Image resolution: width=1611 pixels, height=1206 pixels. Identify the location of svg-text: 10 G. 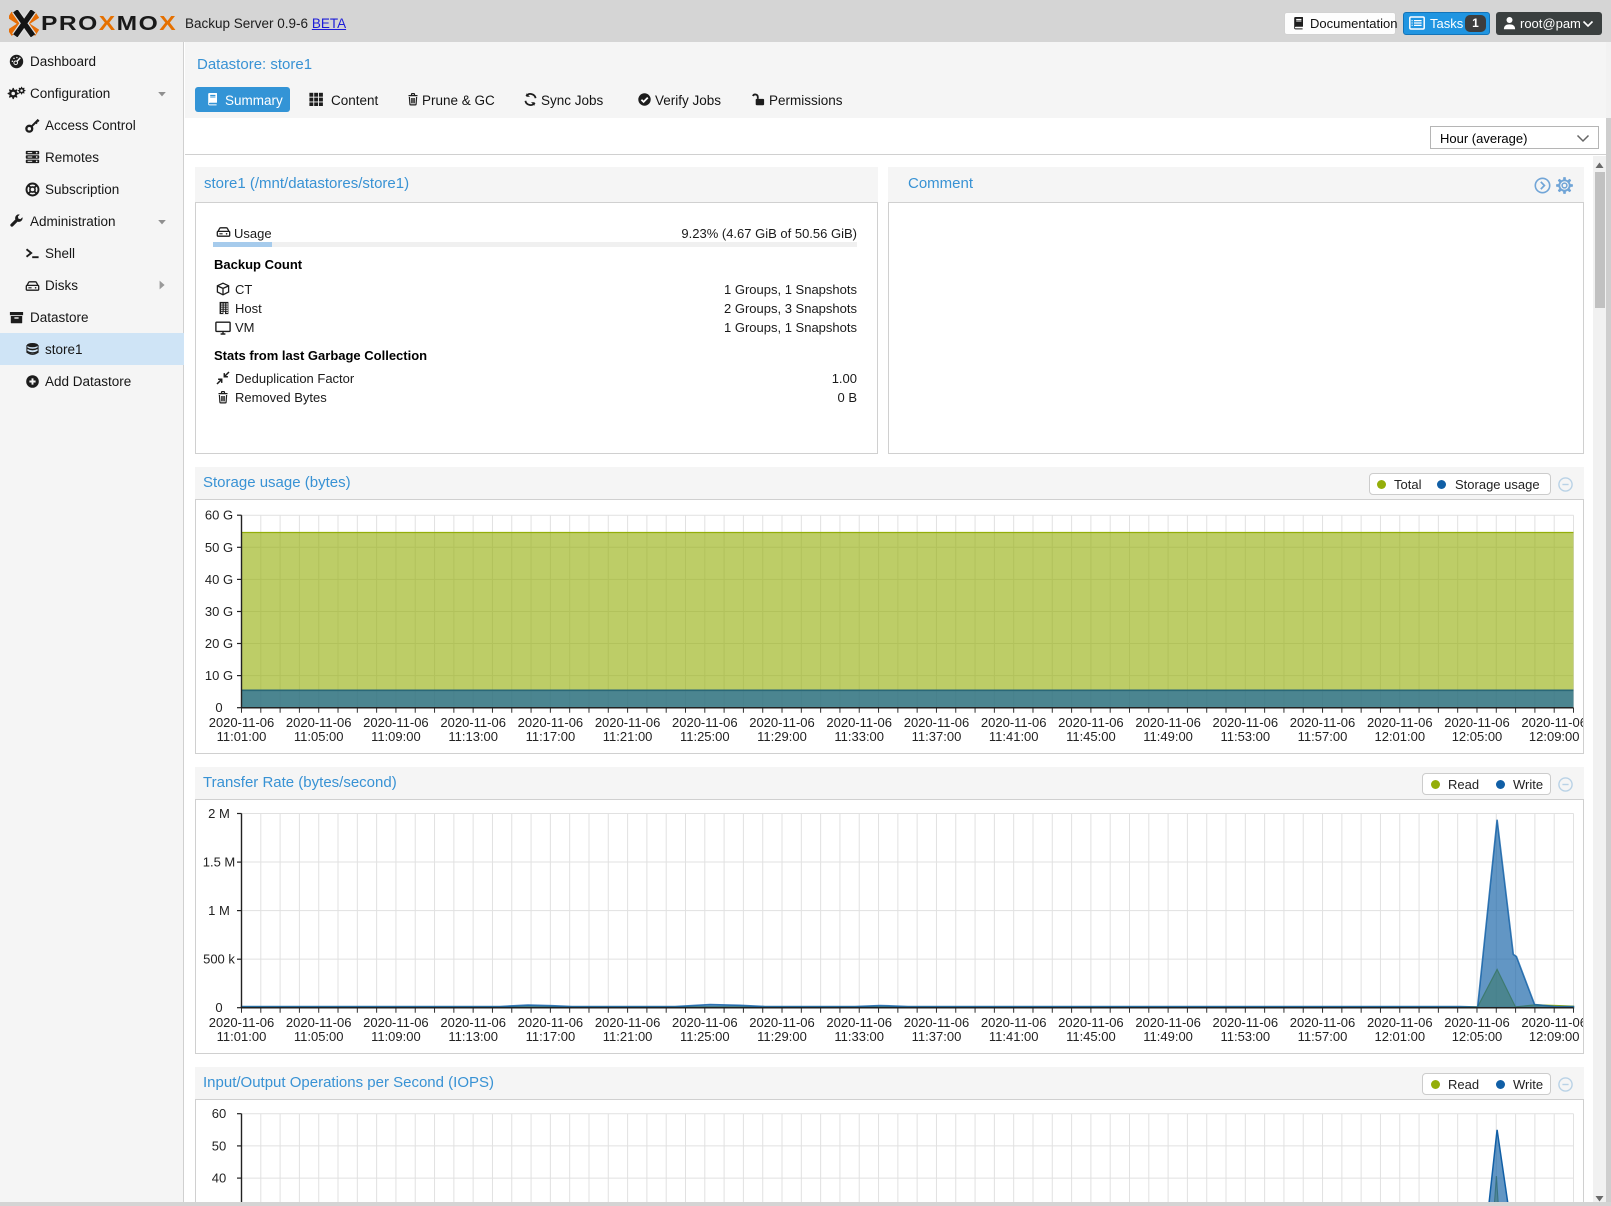
(219, 675).